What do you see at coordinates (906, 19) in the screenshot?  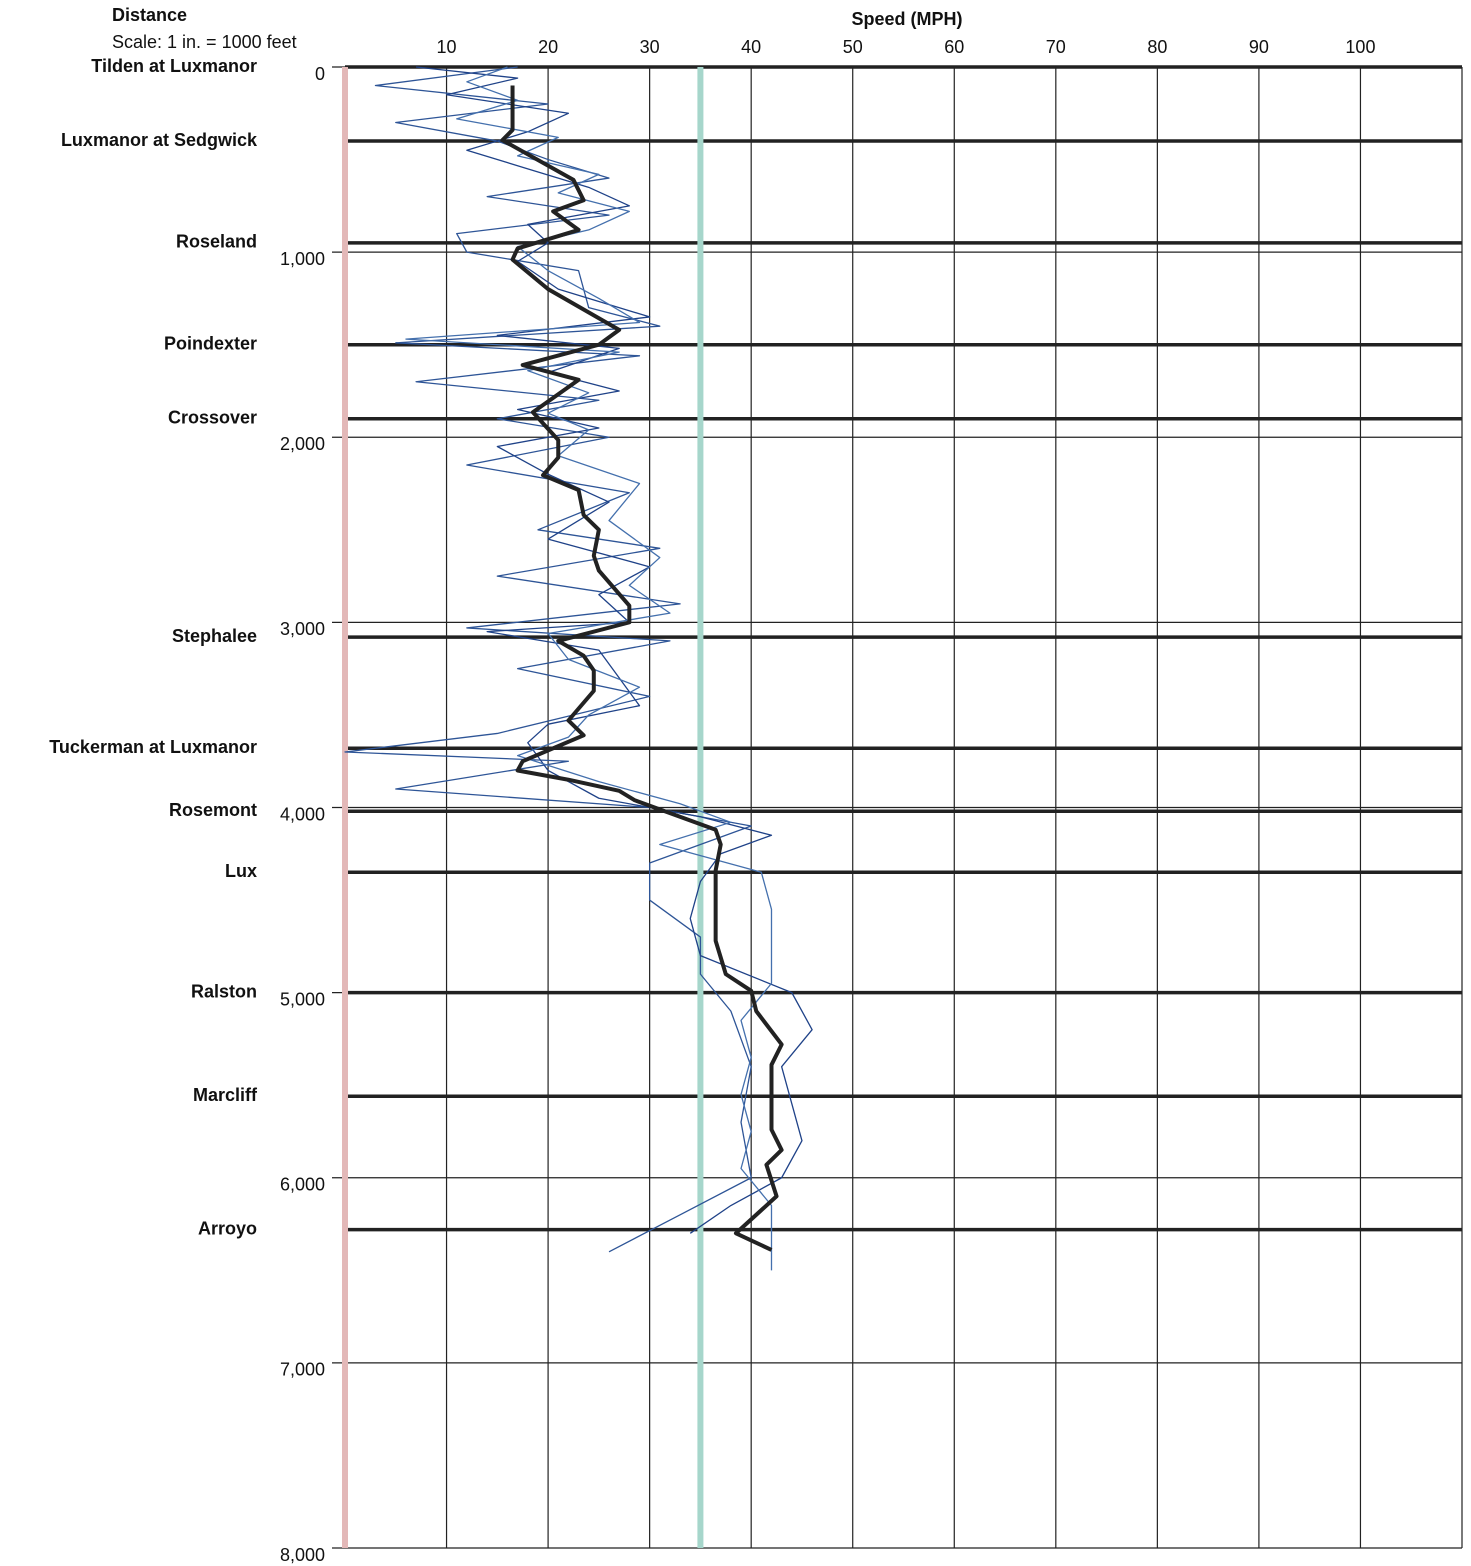 I see `chart-title: Speed (MPH)` at bounding box center [906, 19].